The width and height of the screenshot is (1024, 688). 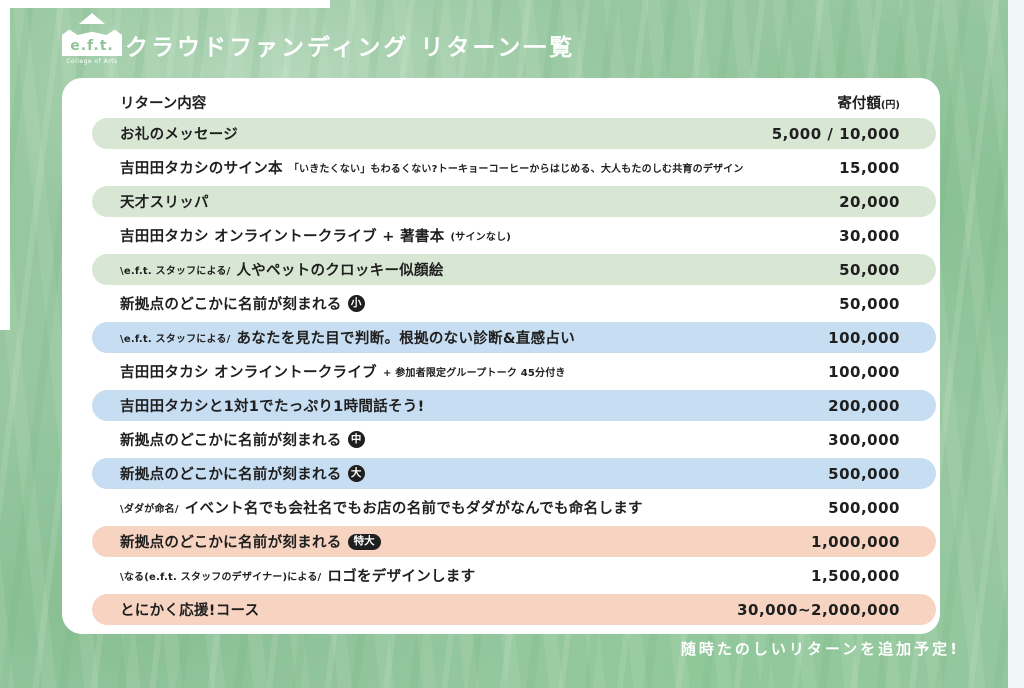 What do you see at coordinates (818, 609) in the screenshot?
I see `row-amount: 30,000~2,000,000` at bounding box center [818, 609].